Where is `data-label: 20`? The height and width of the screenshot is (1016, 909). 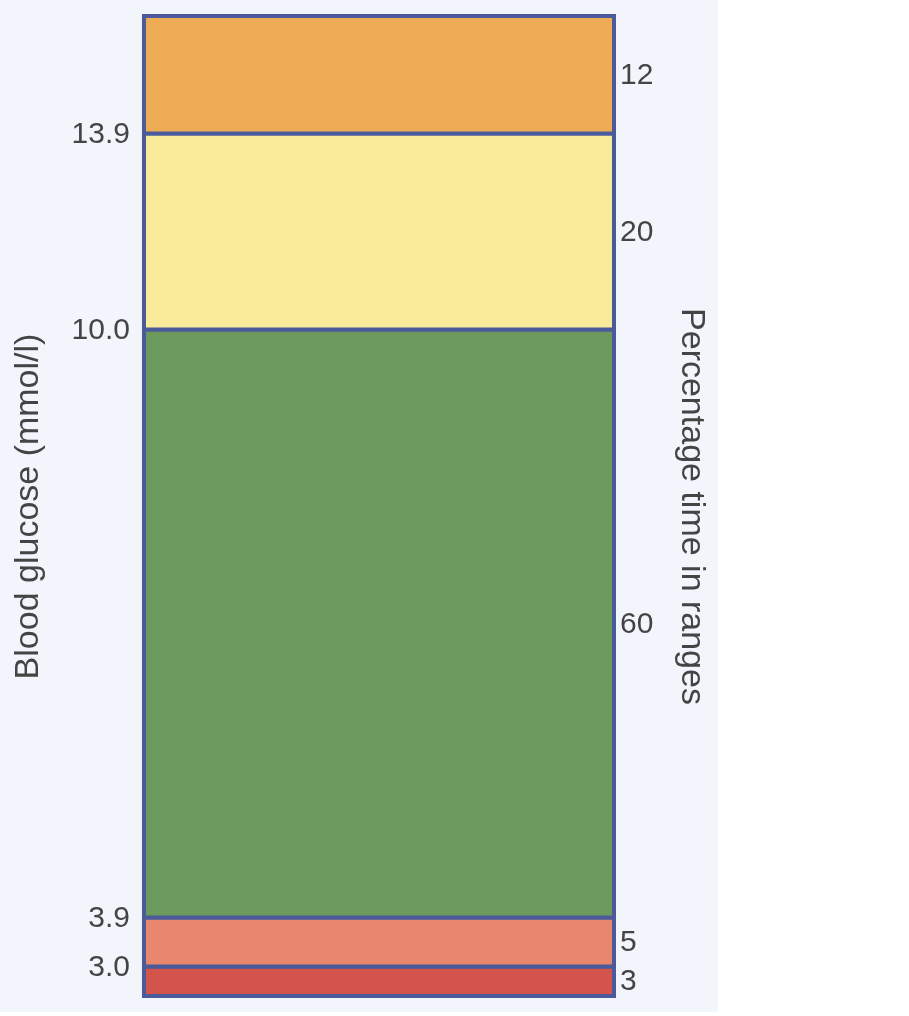
data-label: 20 is located at coordinates (637, 230).